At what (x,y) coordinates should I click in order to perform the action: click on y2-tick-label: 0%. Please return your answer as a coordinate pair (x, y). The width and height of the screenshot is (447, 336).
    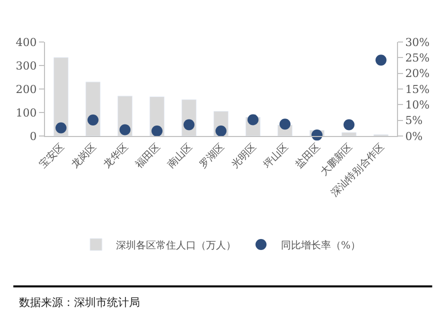
    Looking at the image, I should click on (414, 136).